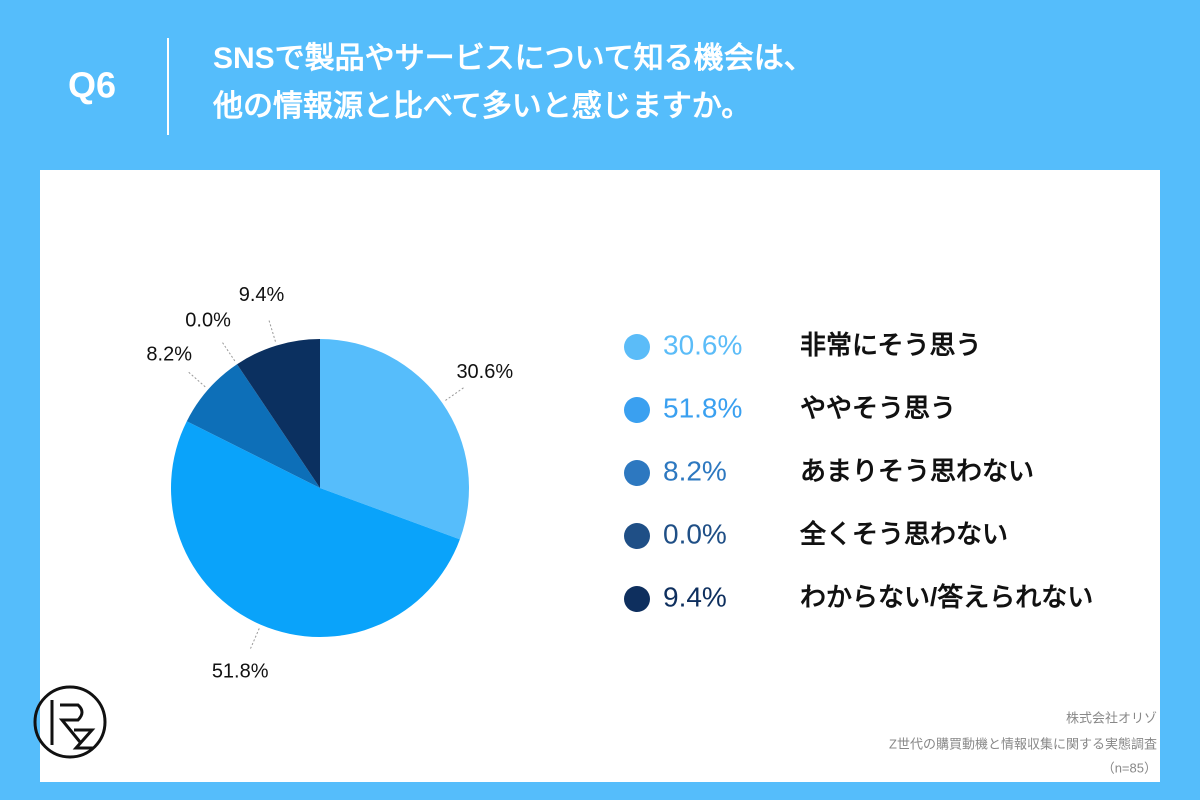  I want to click on legend-value: 30.6%, so click(702, 344).